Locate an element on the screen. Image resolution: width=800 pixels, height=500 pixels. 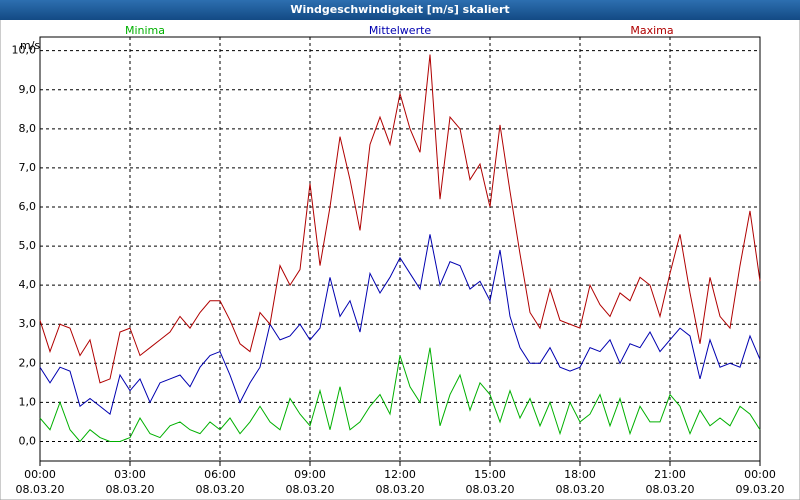
x-tick-label: 21:00 08.03.20 is located at coordinates (670, 482).